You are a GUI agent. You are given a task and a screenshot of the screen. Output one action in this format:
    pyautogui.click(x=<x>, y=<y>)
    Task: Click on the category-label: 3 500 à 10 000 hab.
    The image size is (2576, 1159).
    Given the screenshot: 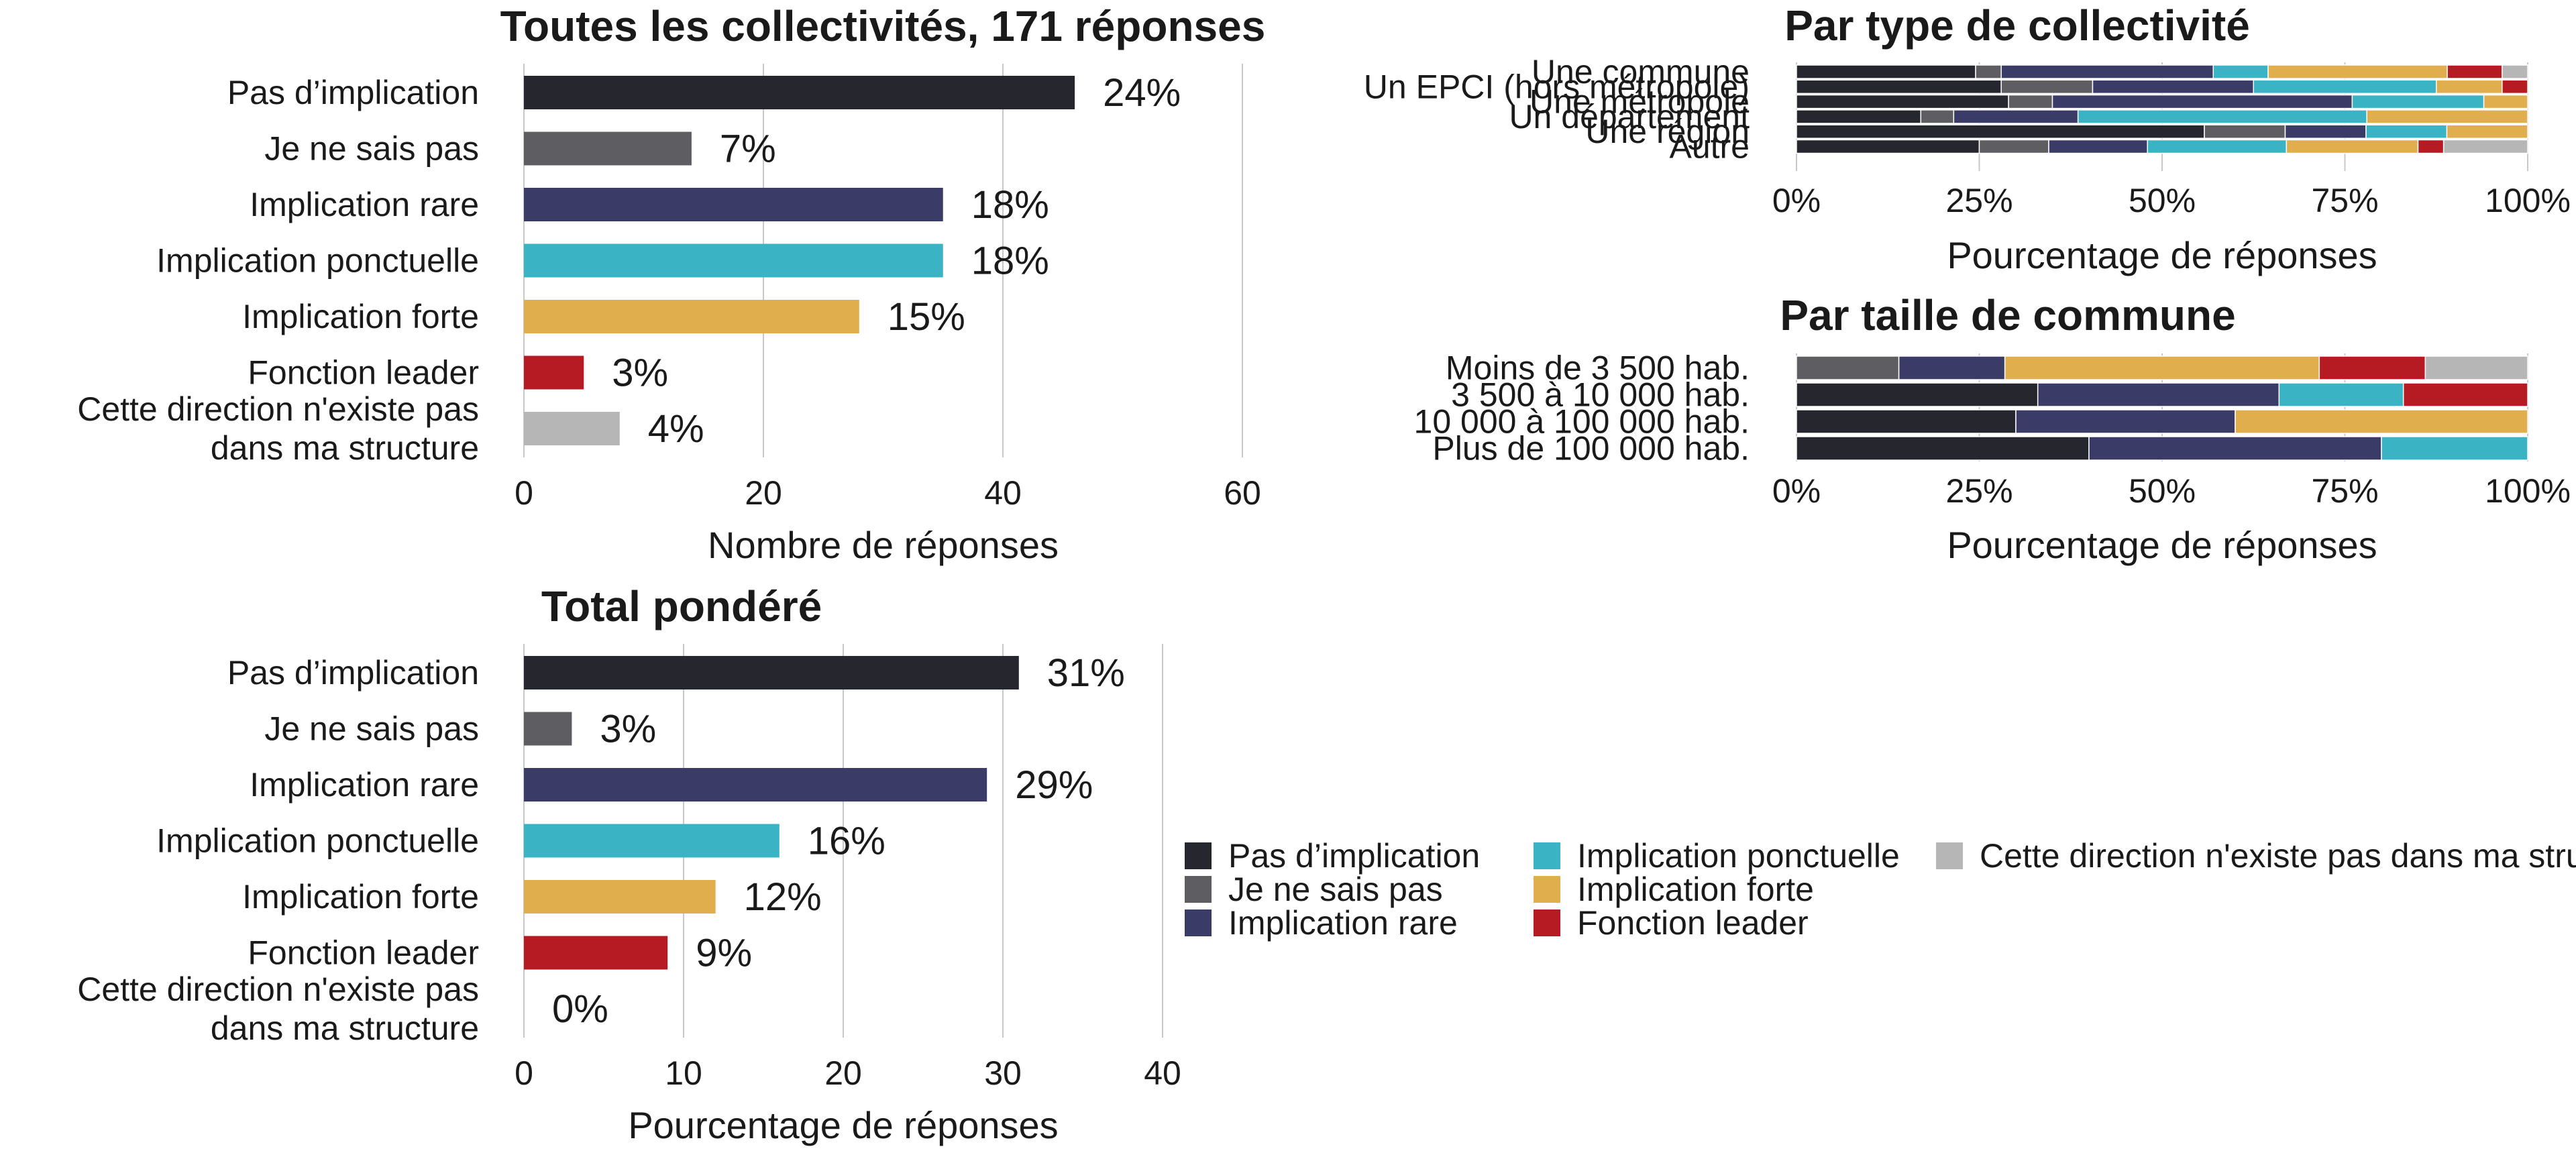 What is the action you would take?
    pyautogui.click(x=1600, y=395)
    